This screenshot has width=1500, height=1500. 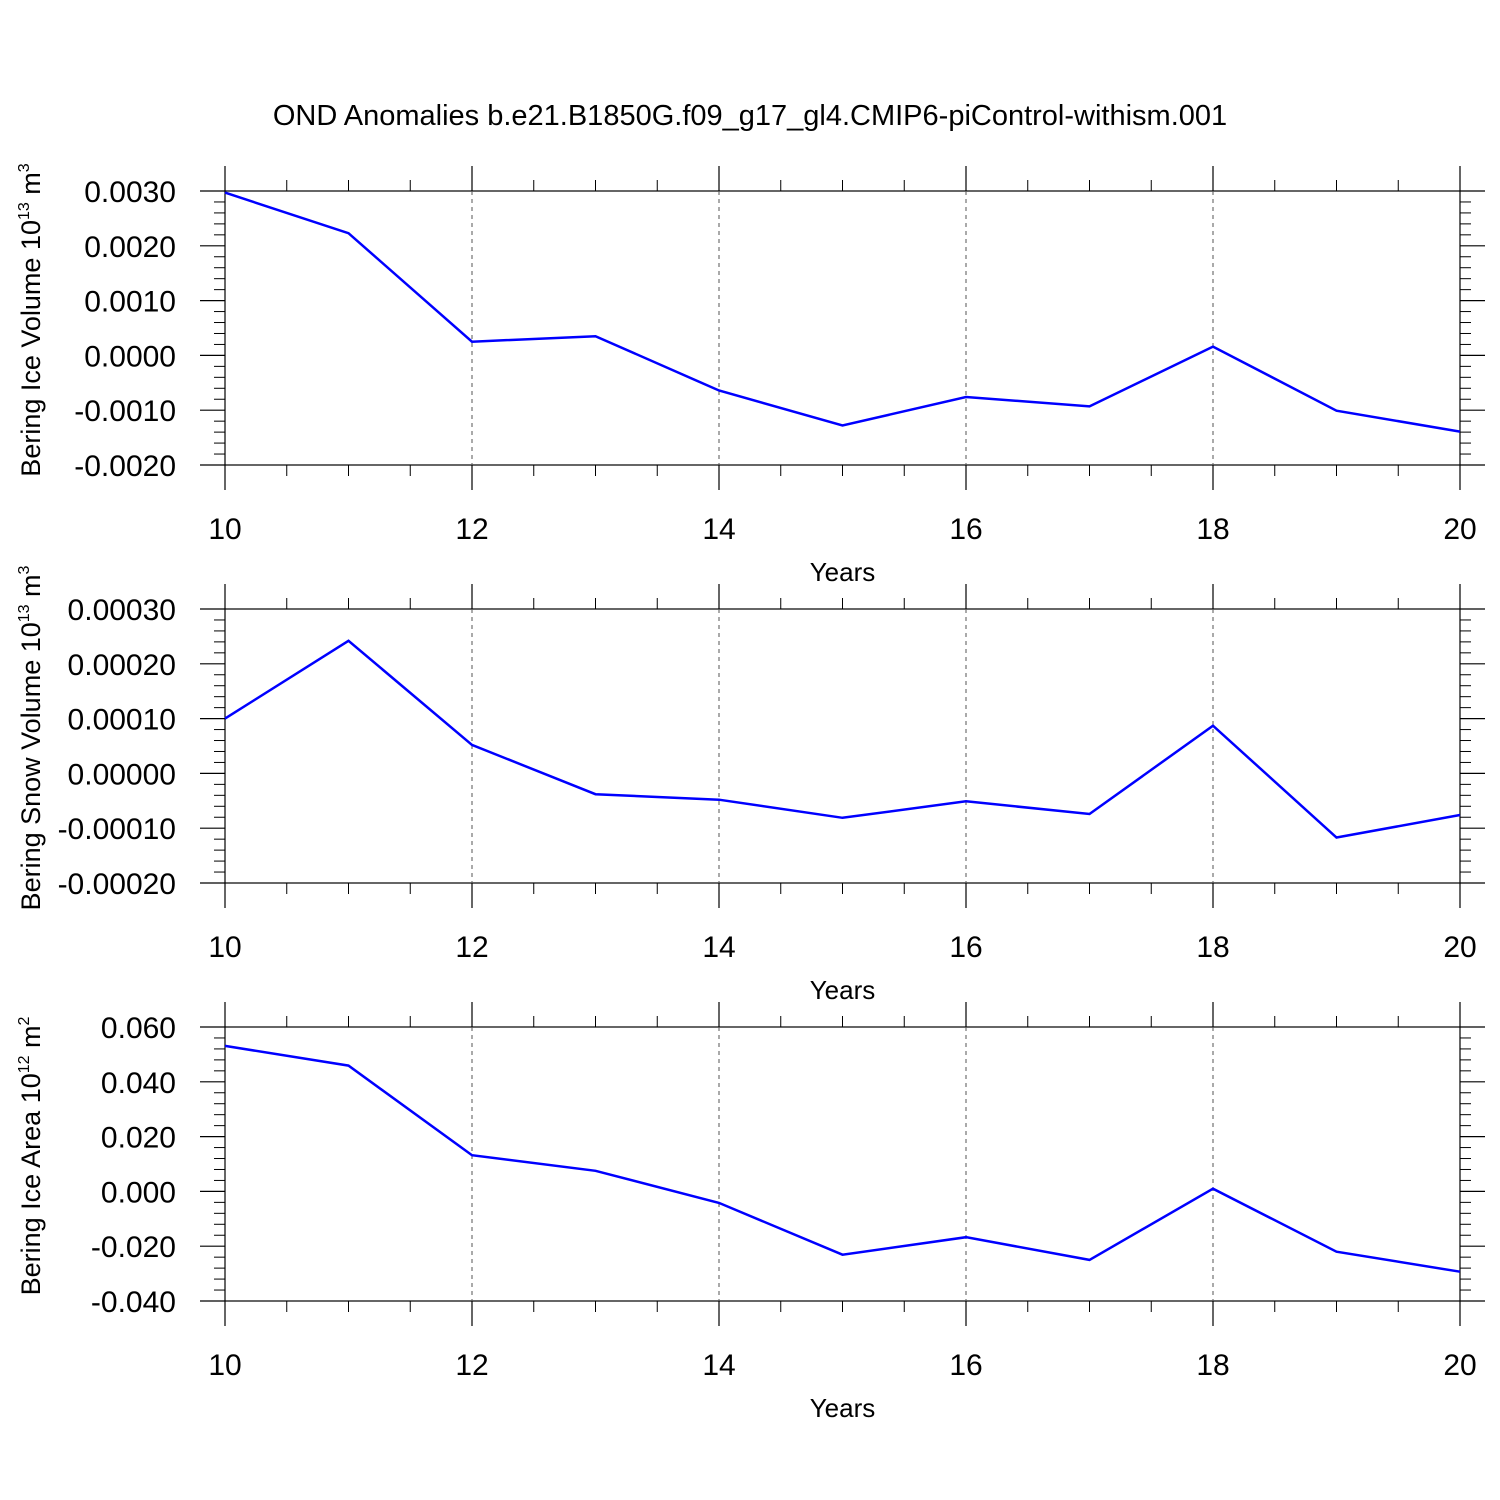 I want to click on y-tick-label: 0.020, so click(x=138, y=1138).